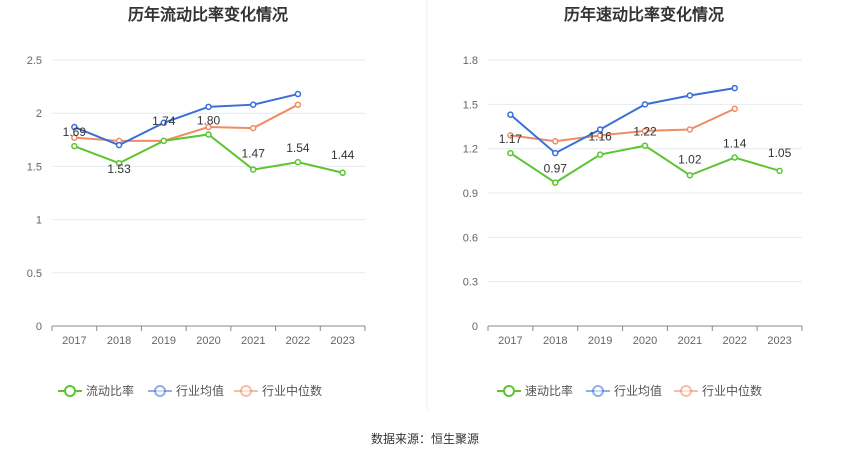 This screenshot has height=459, width=850. What do you see at coordinates (209, 120) in the screenshot?
I see `data-label: 1.80` at bounding box center [209, 120].